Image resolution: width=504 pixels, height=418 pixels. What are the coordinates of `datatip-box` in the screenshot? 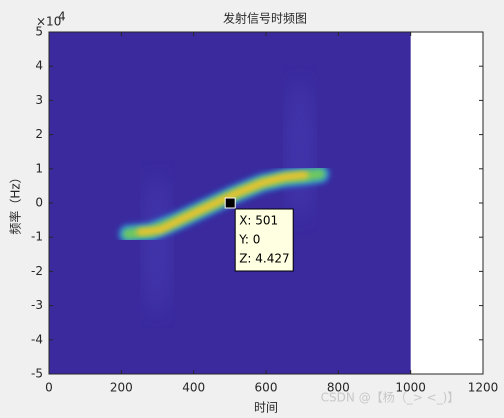 It's located at (264, 240).